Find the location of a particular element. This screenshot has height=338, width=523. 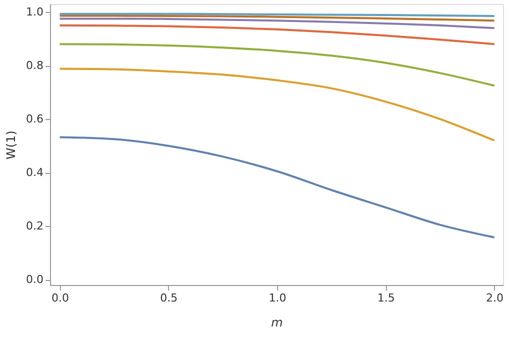

x-tick-label: 0.5 is located at coordinates (169, 298).